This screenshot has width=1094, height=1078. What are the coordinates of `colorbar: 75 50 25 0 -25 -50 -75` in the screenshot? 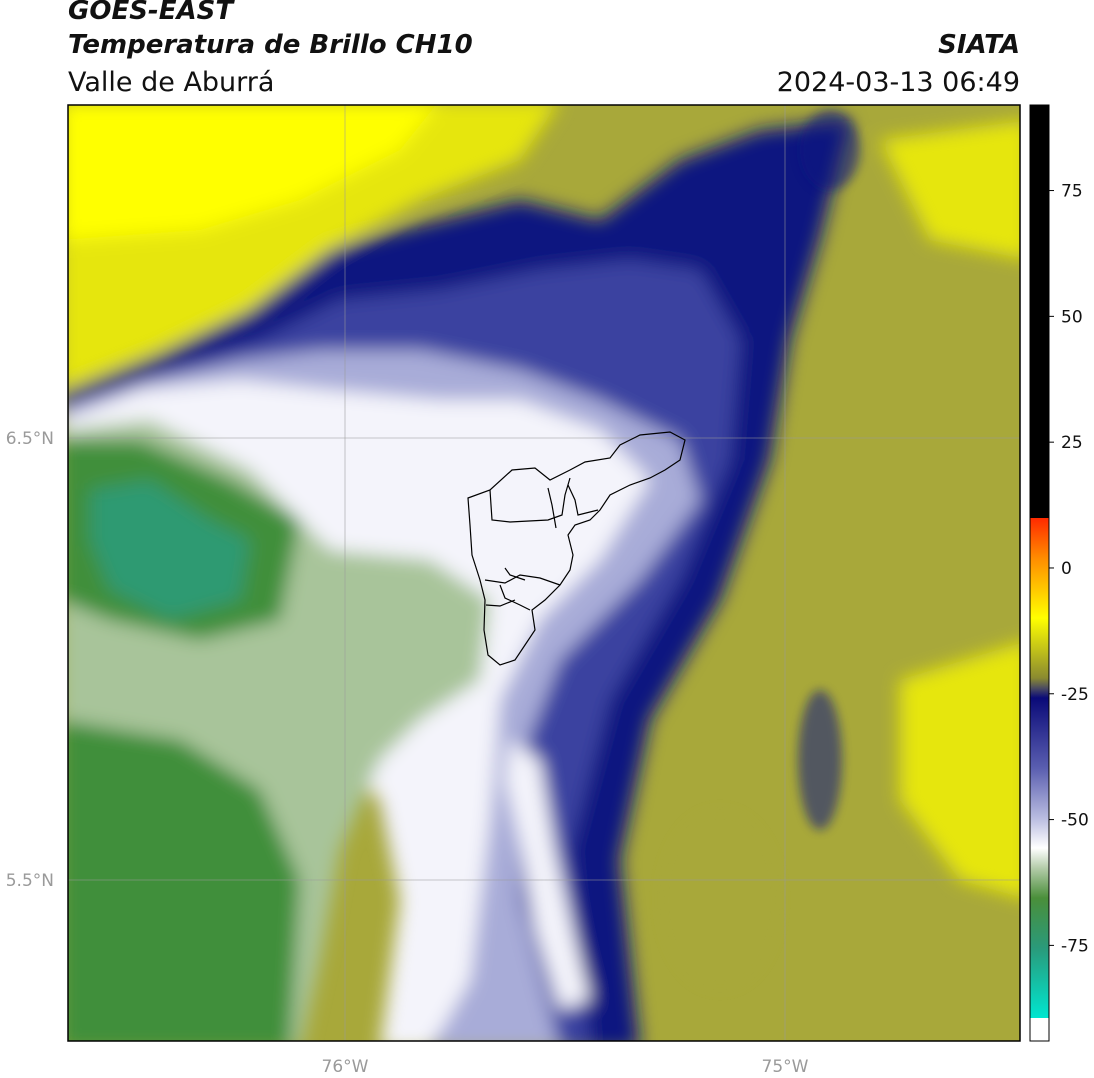 It's located at (1059, 573).